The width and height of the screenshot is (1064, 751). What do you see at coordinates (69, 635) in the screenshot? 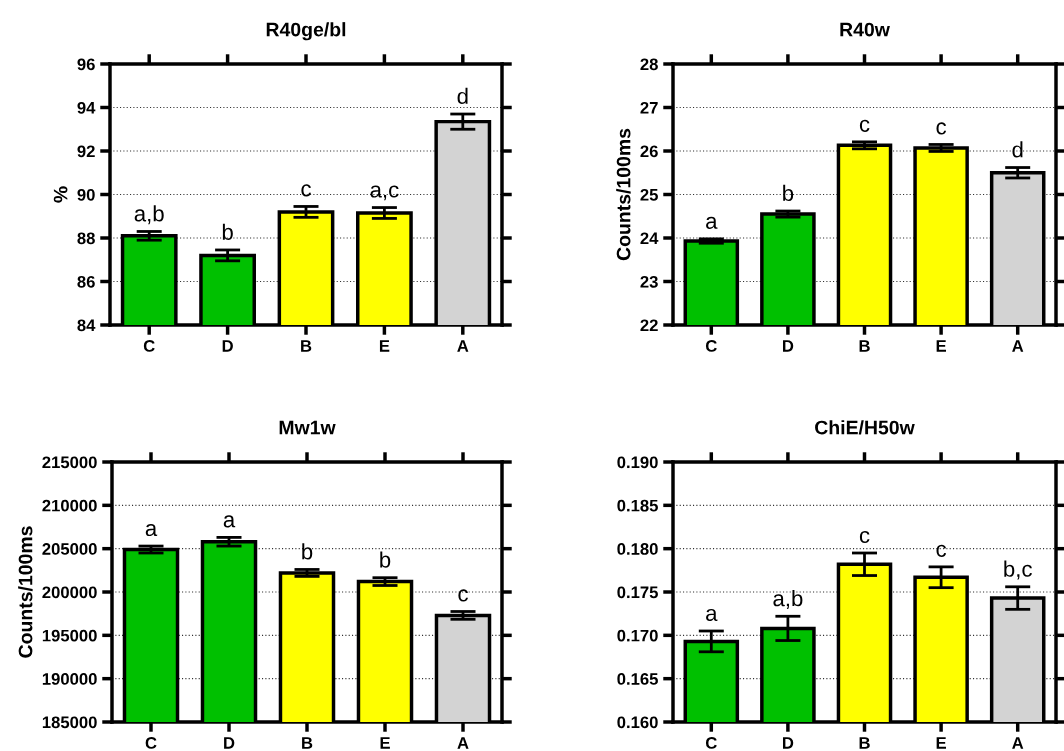
I see `y-tick-label: 195000` at bounding box center [69, 635].